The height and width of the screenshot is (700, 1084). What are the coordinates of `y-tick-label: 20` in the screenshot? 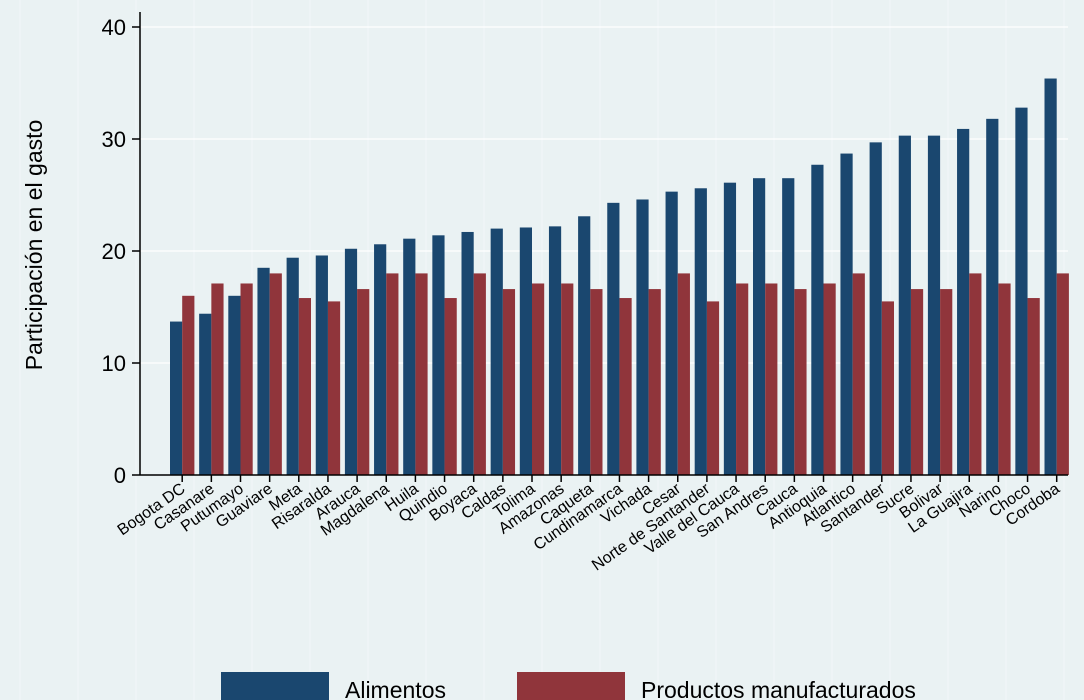 It's located at (114, 251).